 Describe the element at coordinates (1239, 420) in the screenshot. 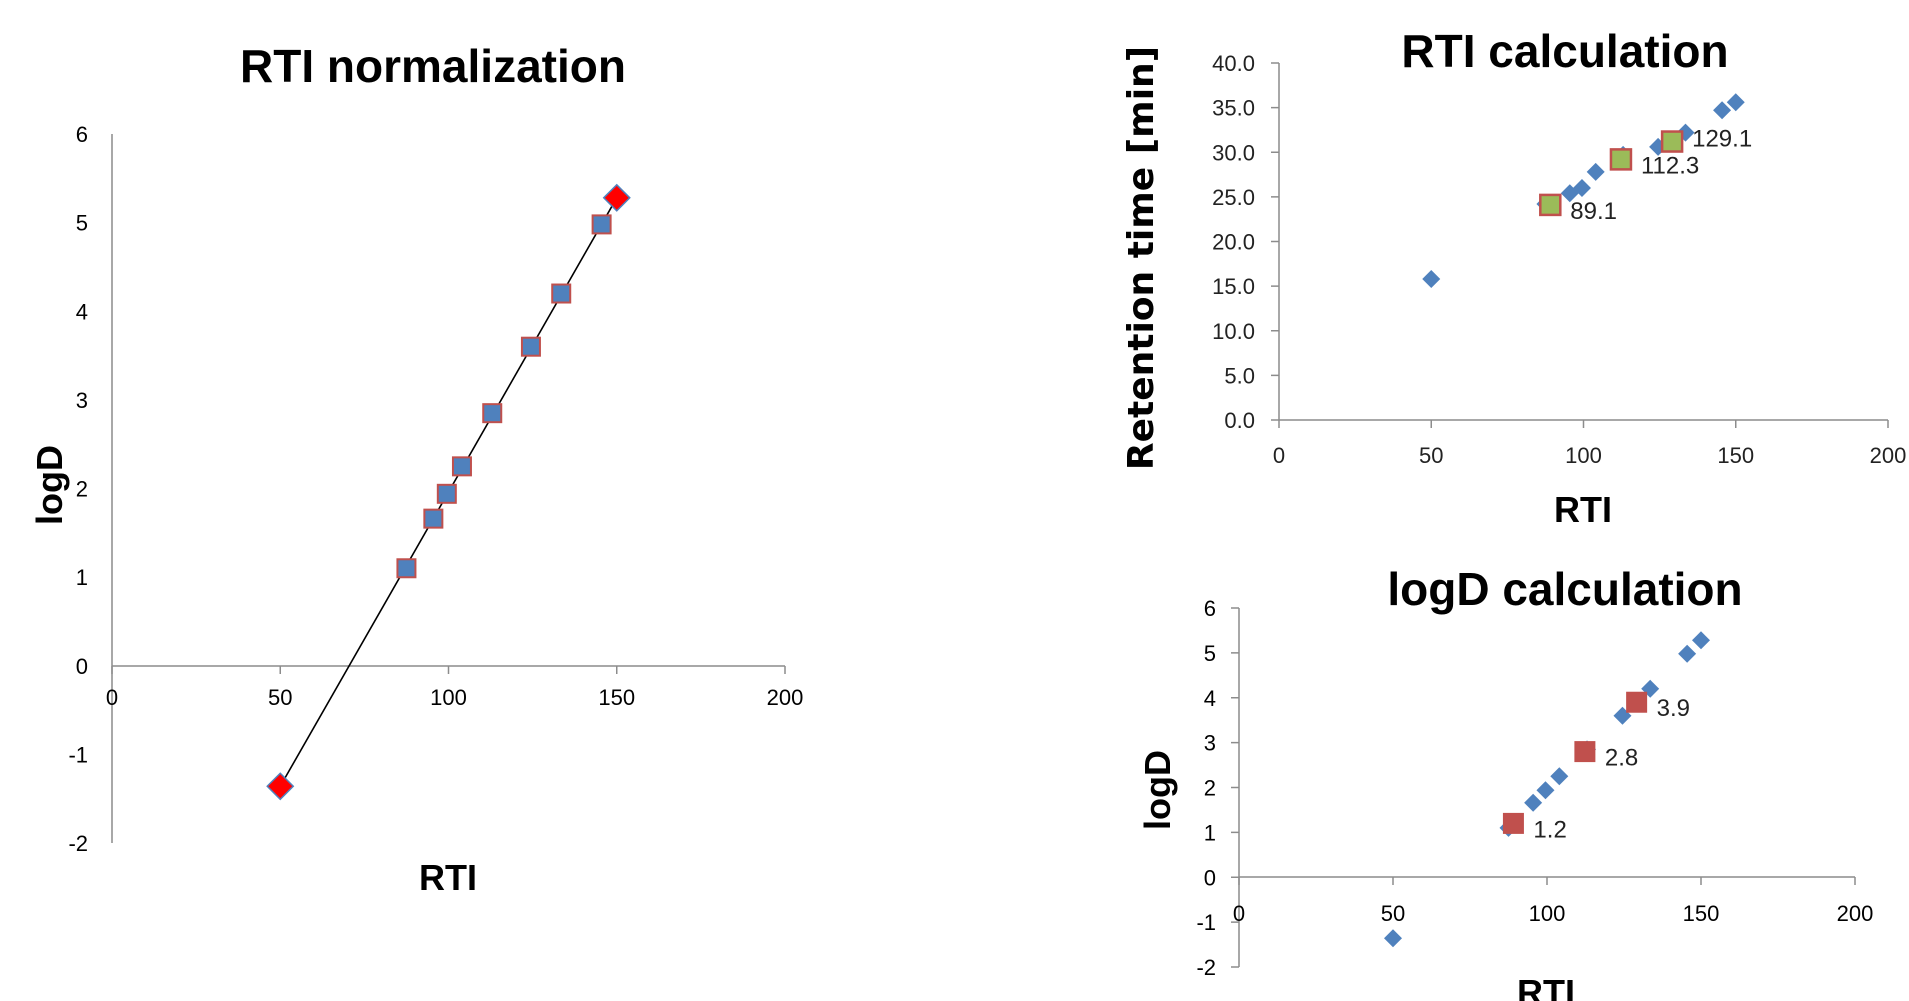

I see `y-tick-label: 0.0` at that location.